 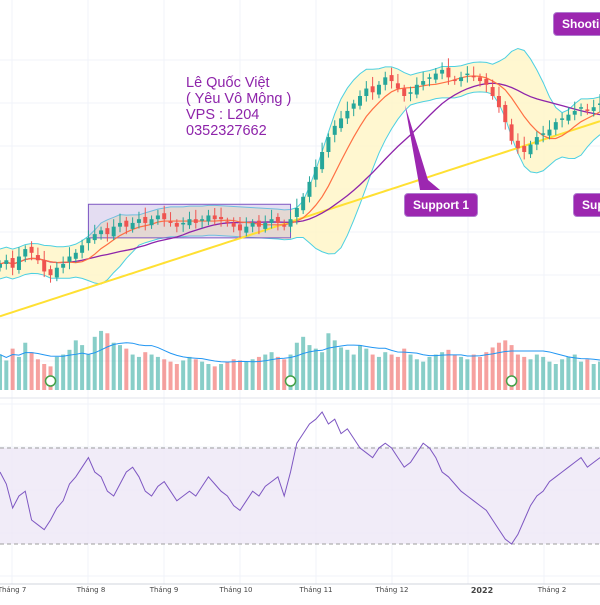 What do you see at coordinates (91, 590) in the screenshot?
I see `tick-label-1: Tháng 8` at bounding box center [91, 590].